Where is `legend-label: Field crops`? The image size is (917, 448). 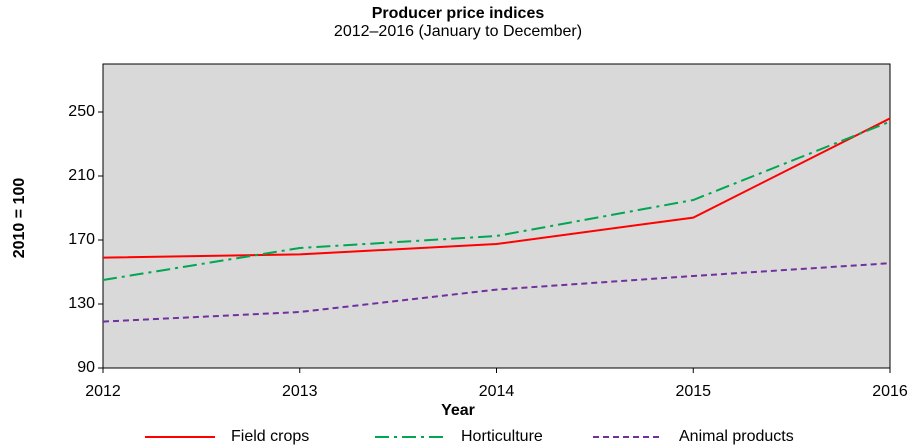
legend-label: Field crops is located at coordinates (270, 436).